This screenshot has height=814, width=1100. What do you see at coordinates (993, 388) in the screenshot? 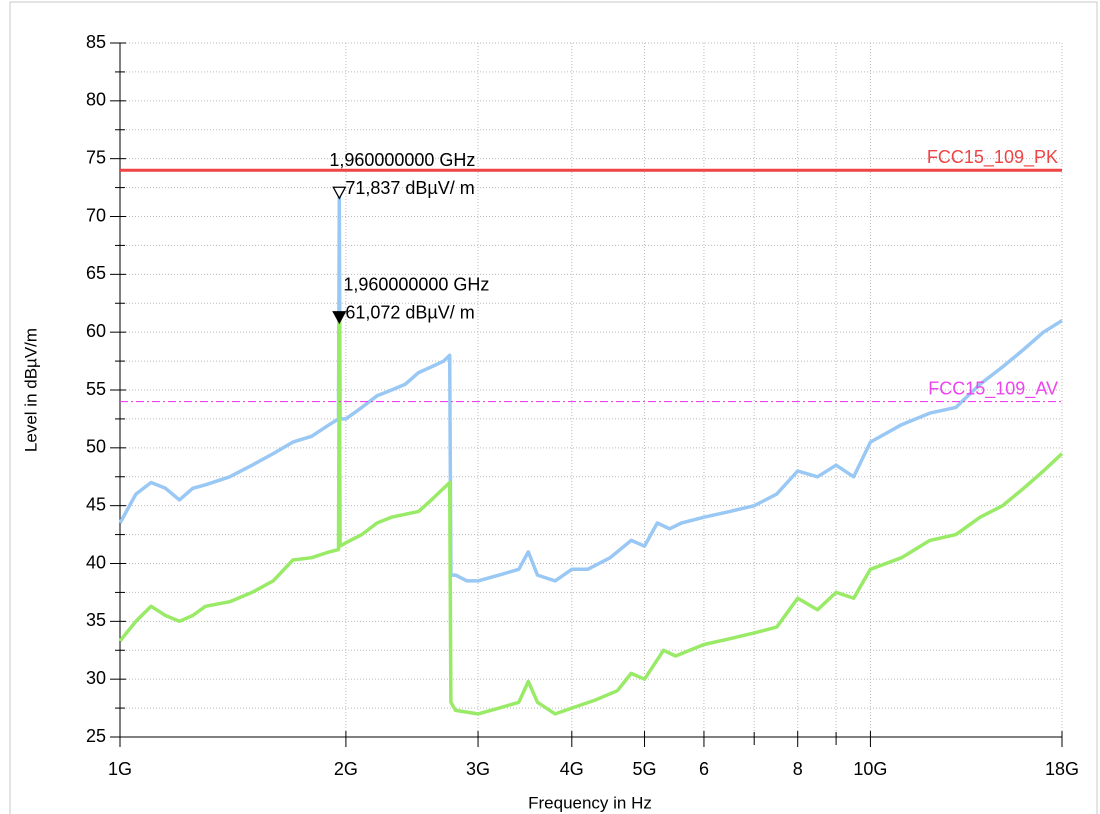
I see `limit-label: FCC15_109_AV` at bounding box center [993, 388].